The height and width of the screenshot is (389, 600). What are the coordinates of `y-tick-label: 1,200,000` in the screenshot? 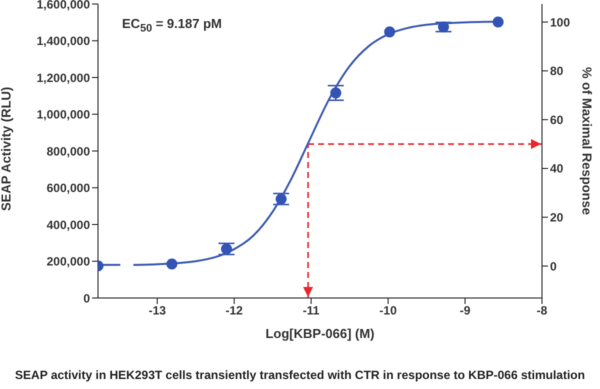 It's located at (63, 77).